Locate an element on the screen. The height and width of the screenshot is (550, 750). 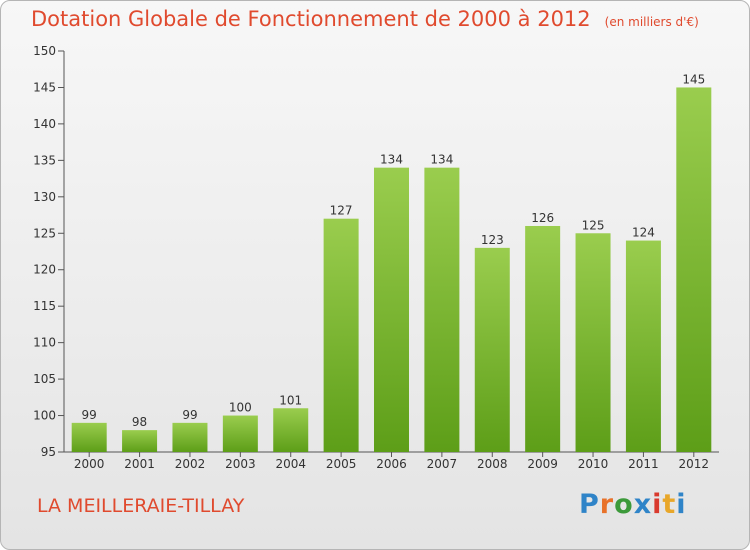
bar-value-label: 123 is located at coordinates (492, 240).